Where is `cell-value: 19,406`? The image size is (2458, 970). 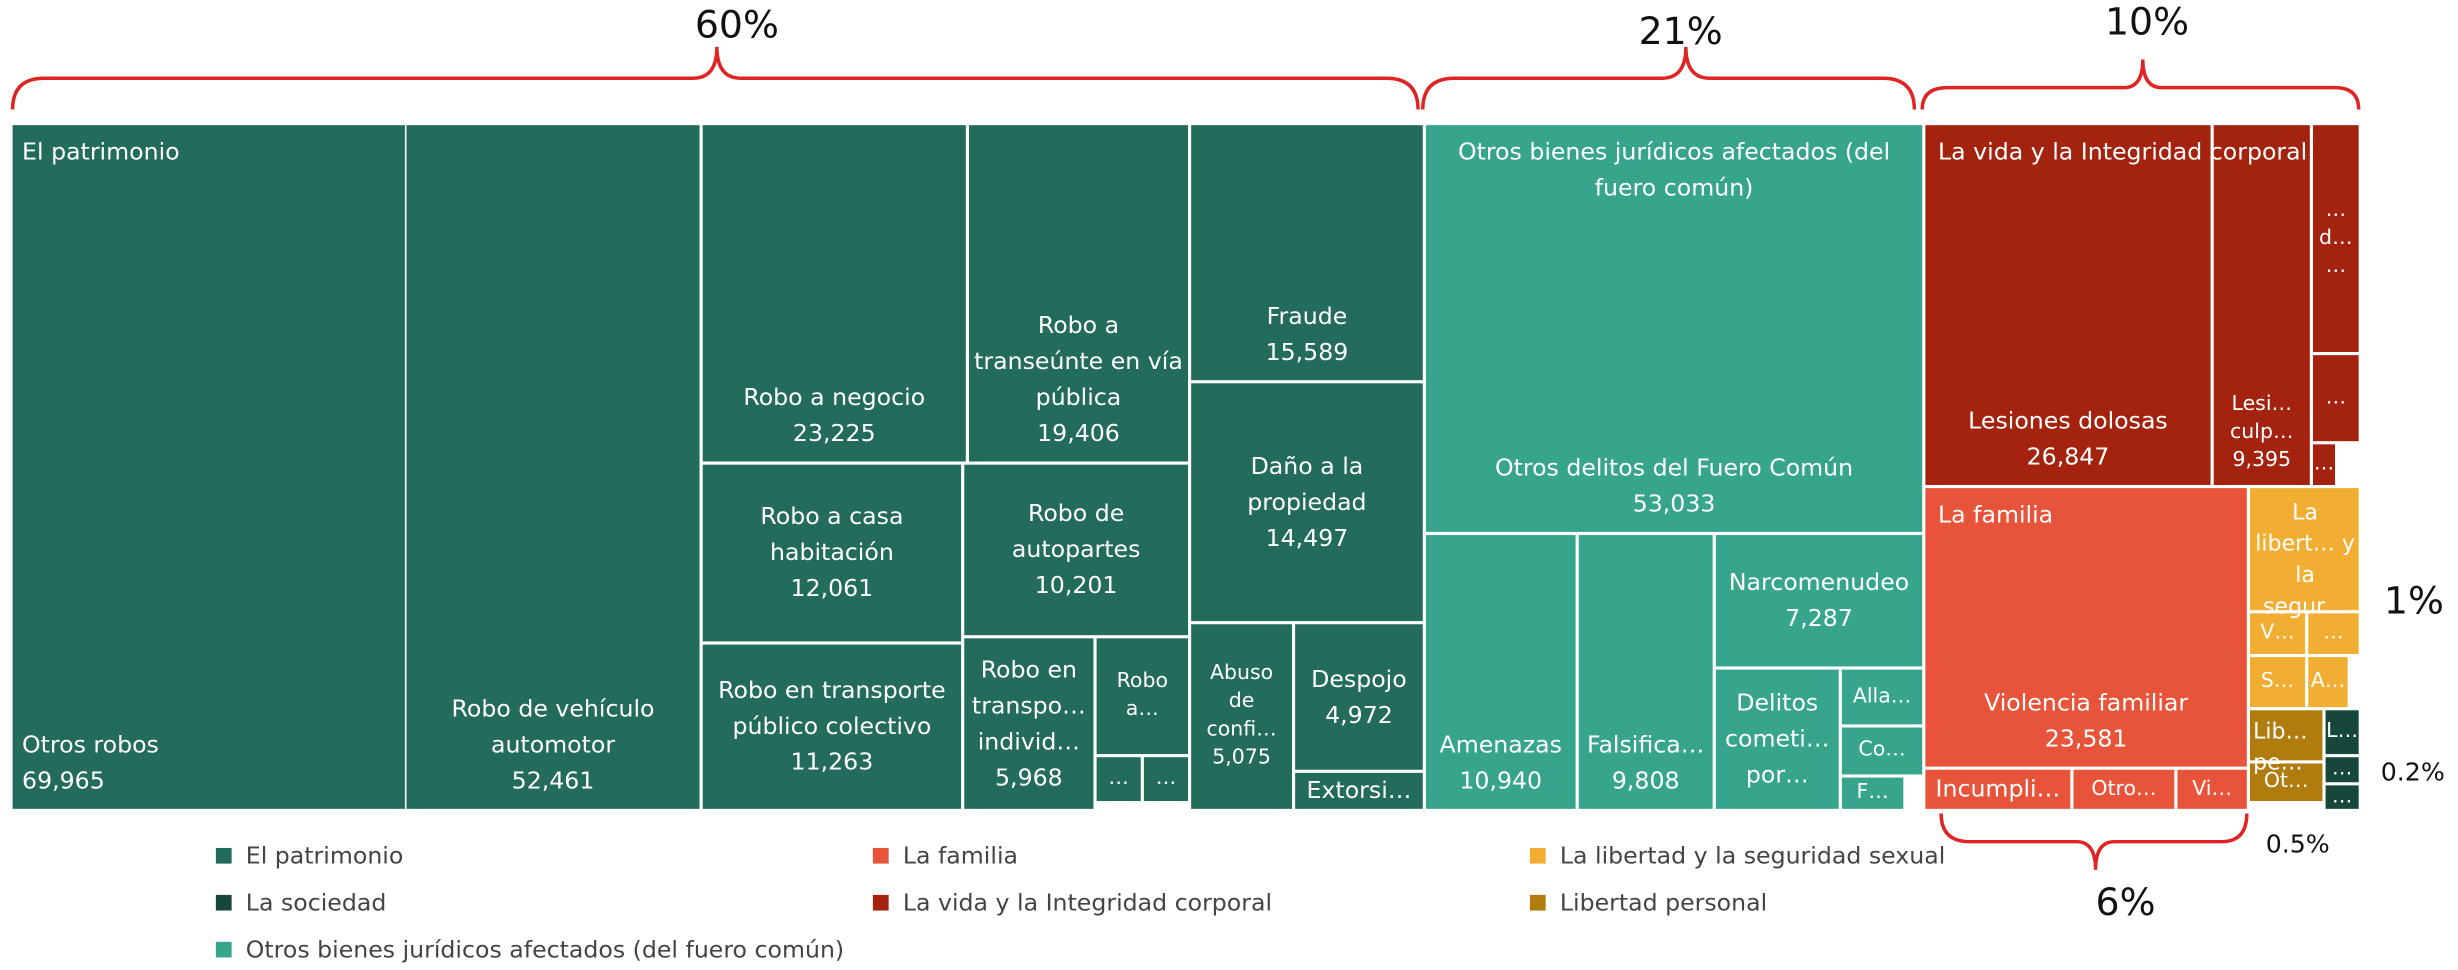 cell-value: 19,406 is located at coordinates (1078, 433).